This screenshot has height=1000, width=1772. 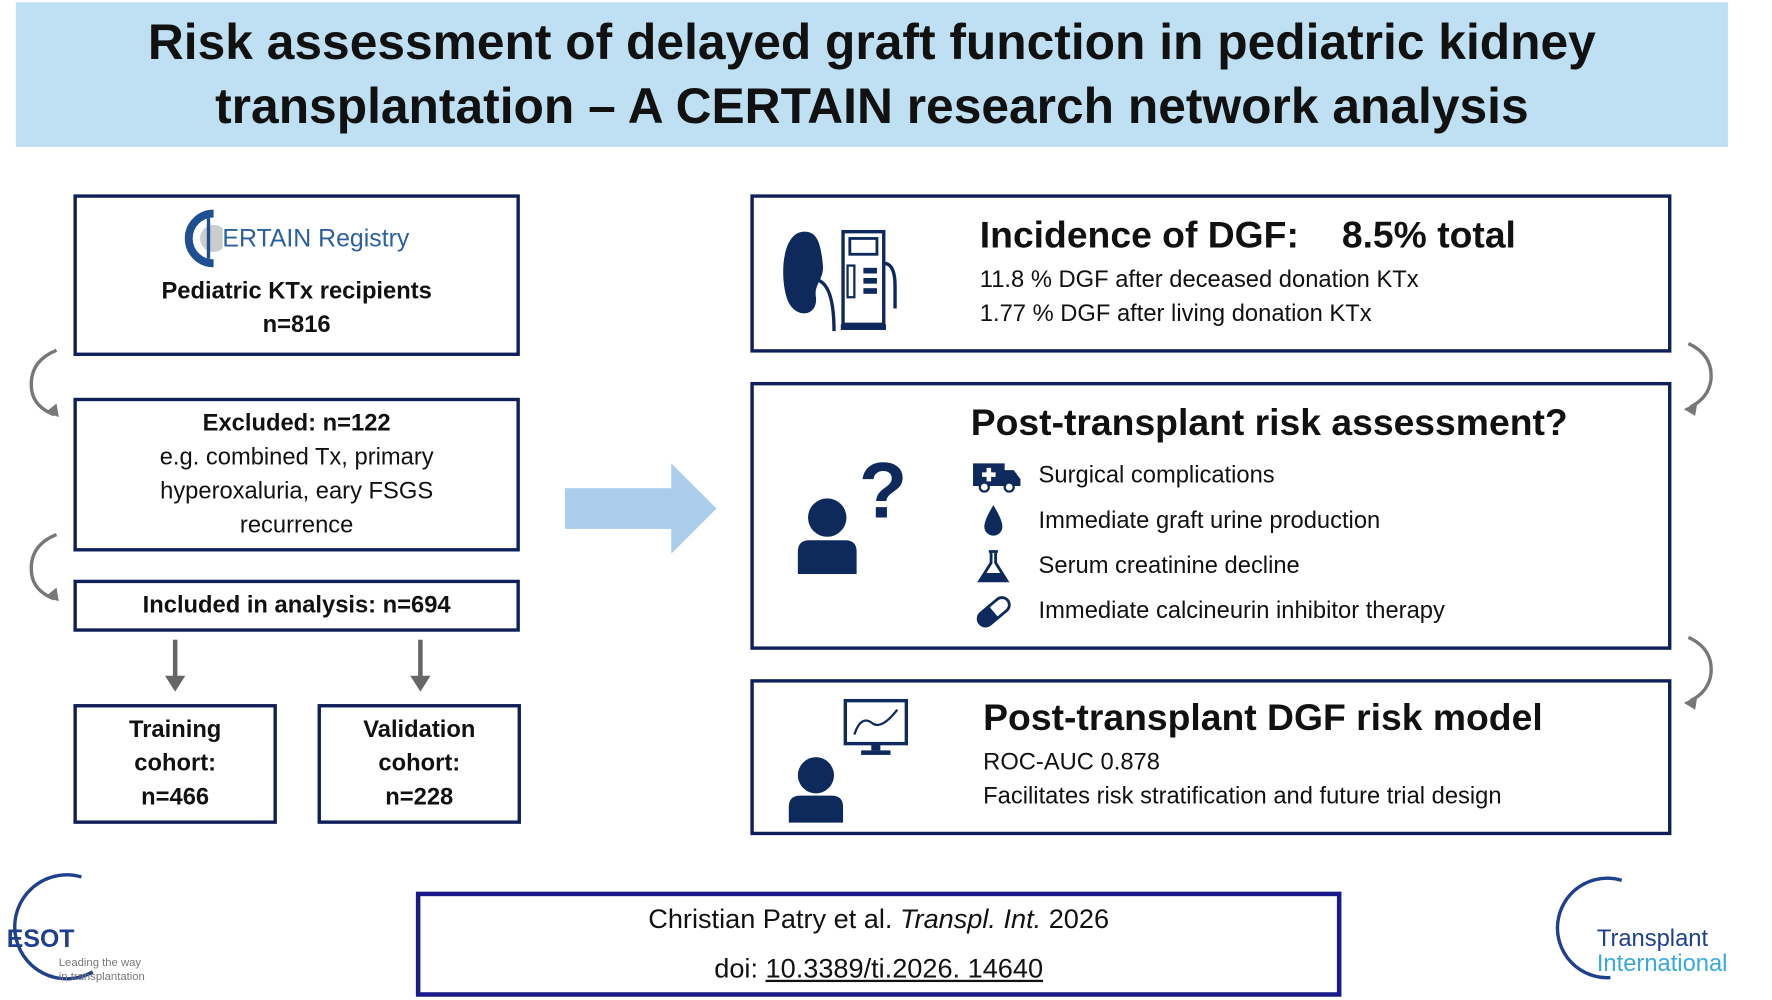 I want to click on certain-registry-logo: ERTAIN Registry, so click(x=296, y=238).